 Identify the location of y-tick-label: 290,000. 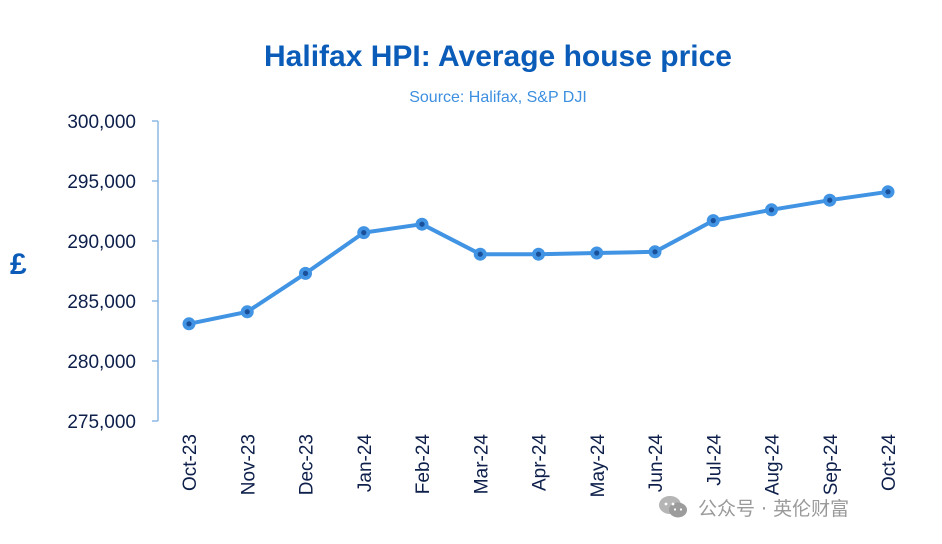
(101, 242).